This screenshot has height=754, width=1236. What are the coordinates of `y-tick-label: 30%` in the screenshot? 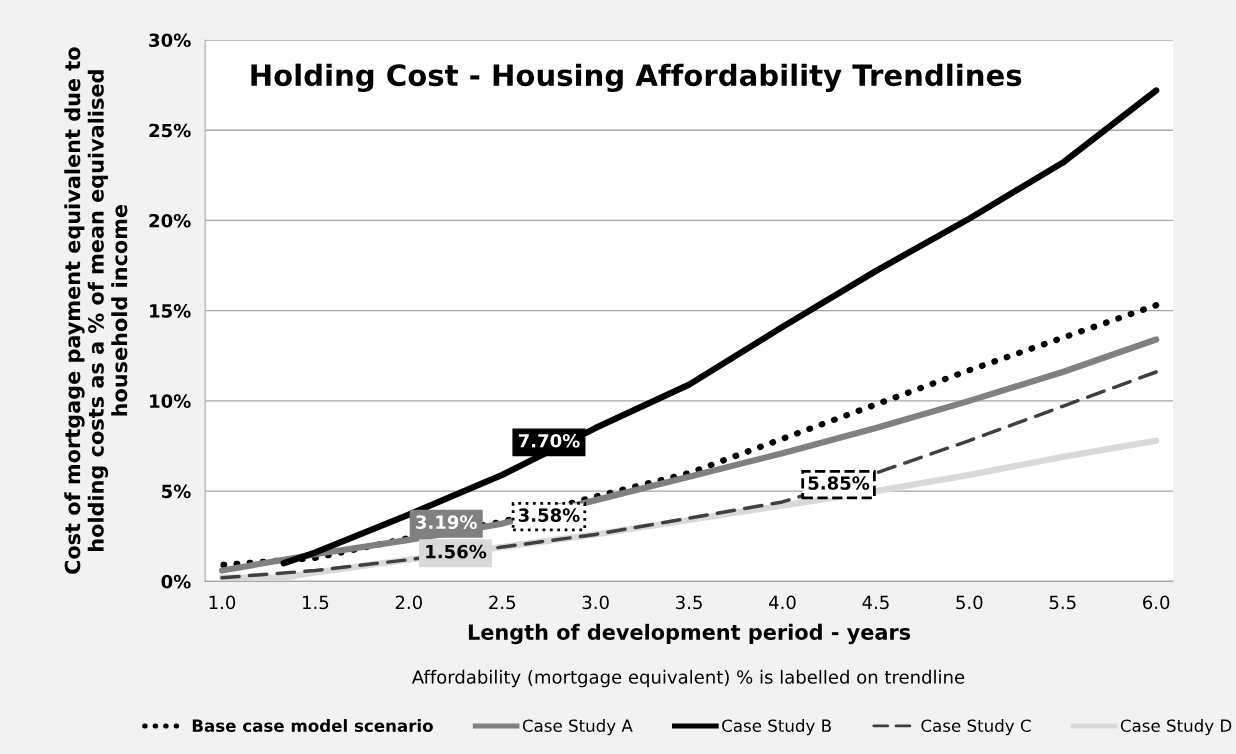 It's located at (170, 40).